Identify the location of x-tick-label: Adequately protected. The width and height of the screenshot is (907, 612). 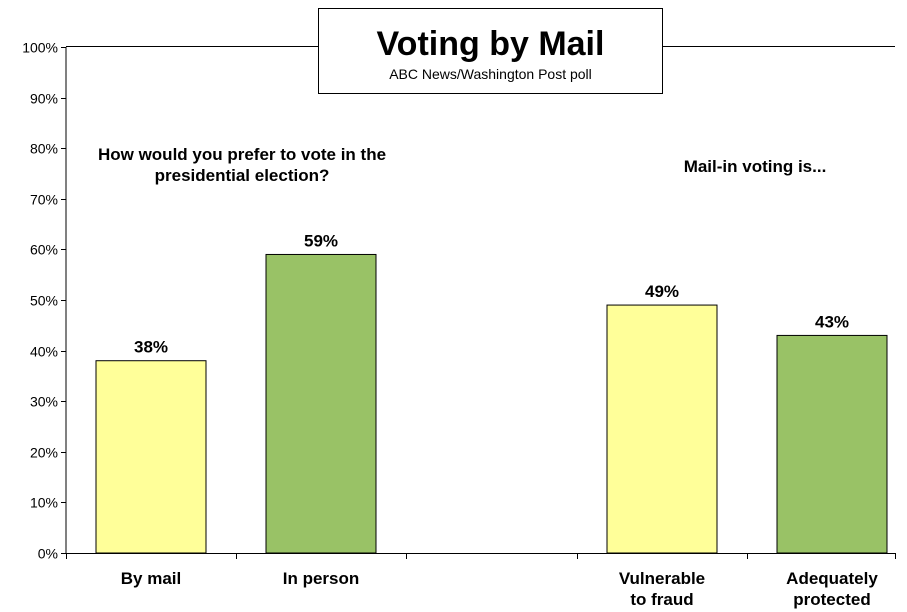
(832, 589).